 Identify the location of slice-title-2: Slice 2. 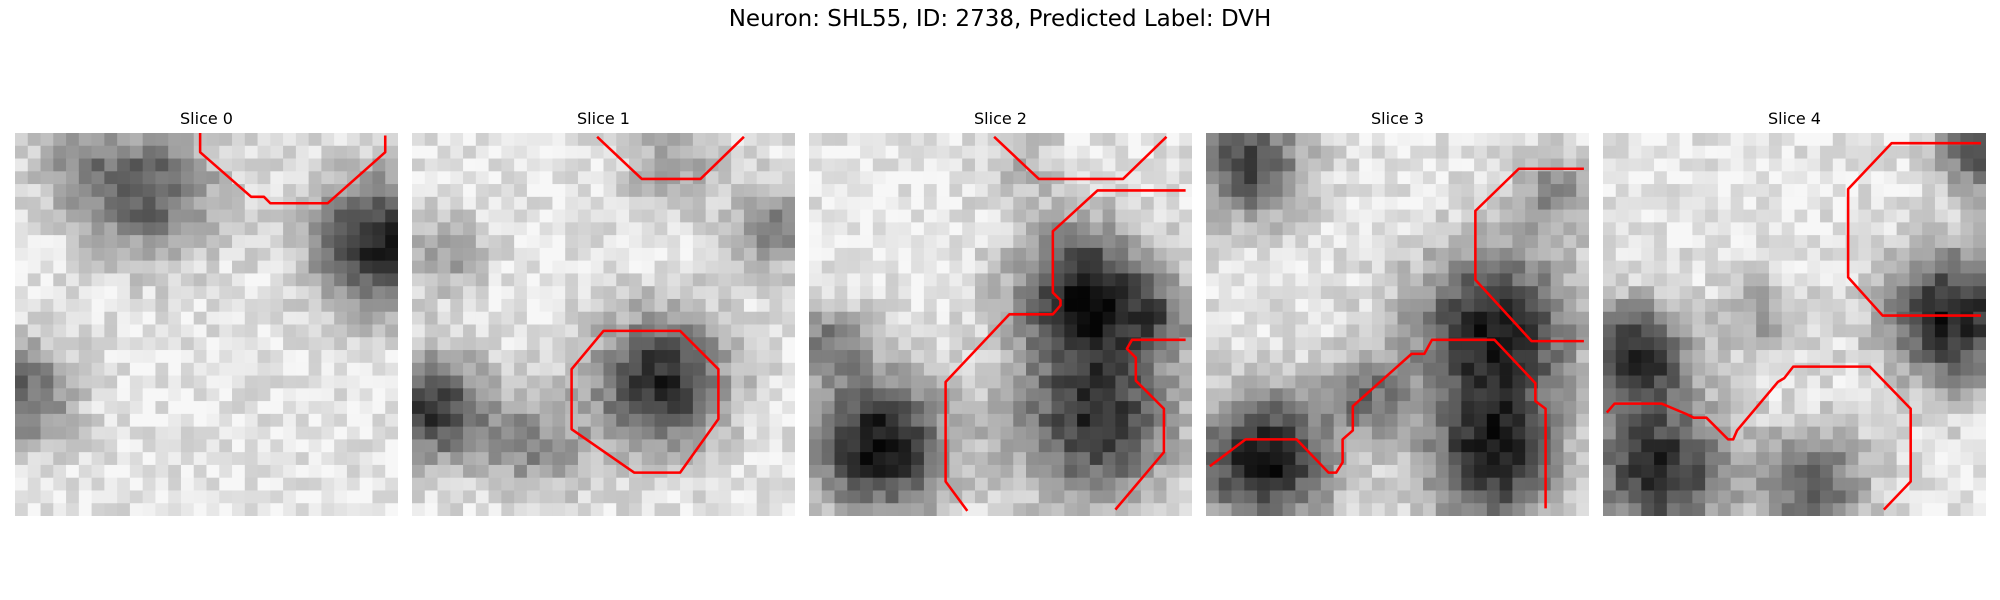
(1000, 118).